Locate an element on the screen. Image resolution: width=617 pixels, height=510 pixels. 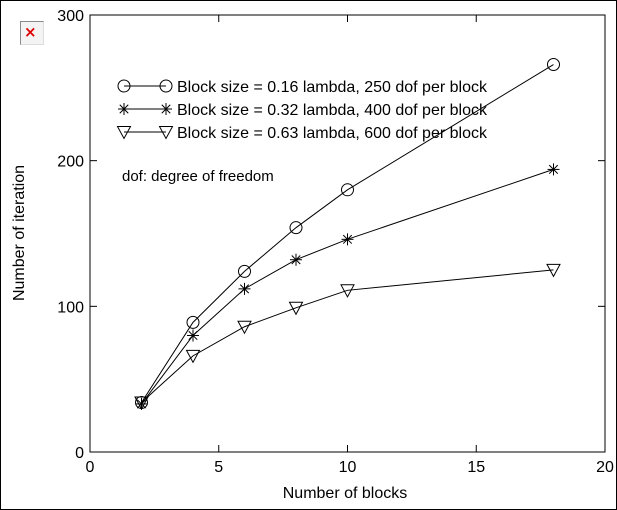
y-axis-label: Number of iteration is located at coordinates (19, 233).